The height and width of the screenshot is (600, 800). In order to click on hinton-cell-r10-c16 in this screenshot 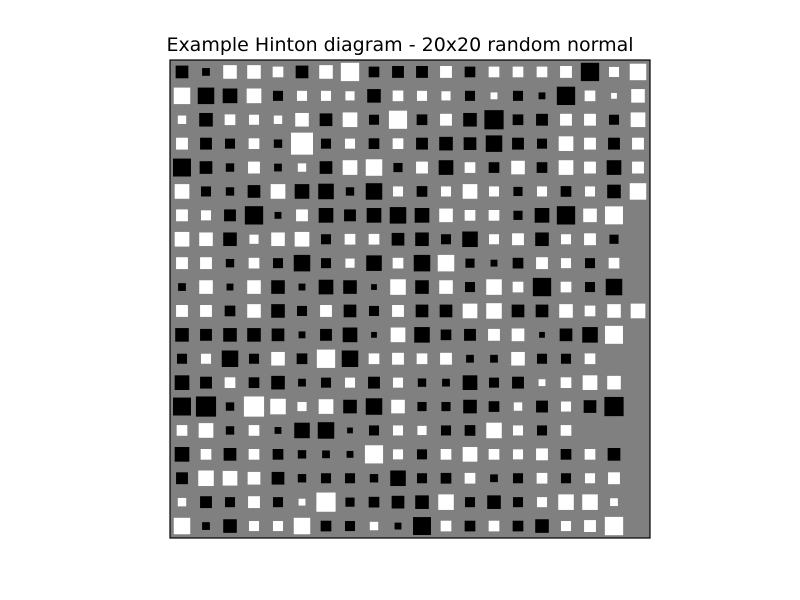, I will do `click(566, 311)`.